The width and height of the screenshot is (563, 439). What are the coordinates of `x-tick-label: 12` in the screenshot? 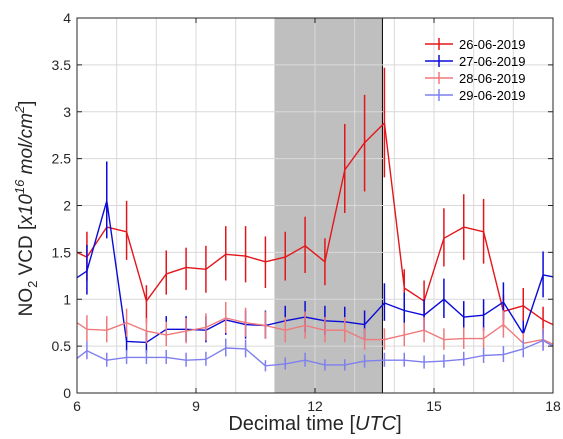 It's located at (315, 406).